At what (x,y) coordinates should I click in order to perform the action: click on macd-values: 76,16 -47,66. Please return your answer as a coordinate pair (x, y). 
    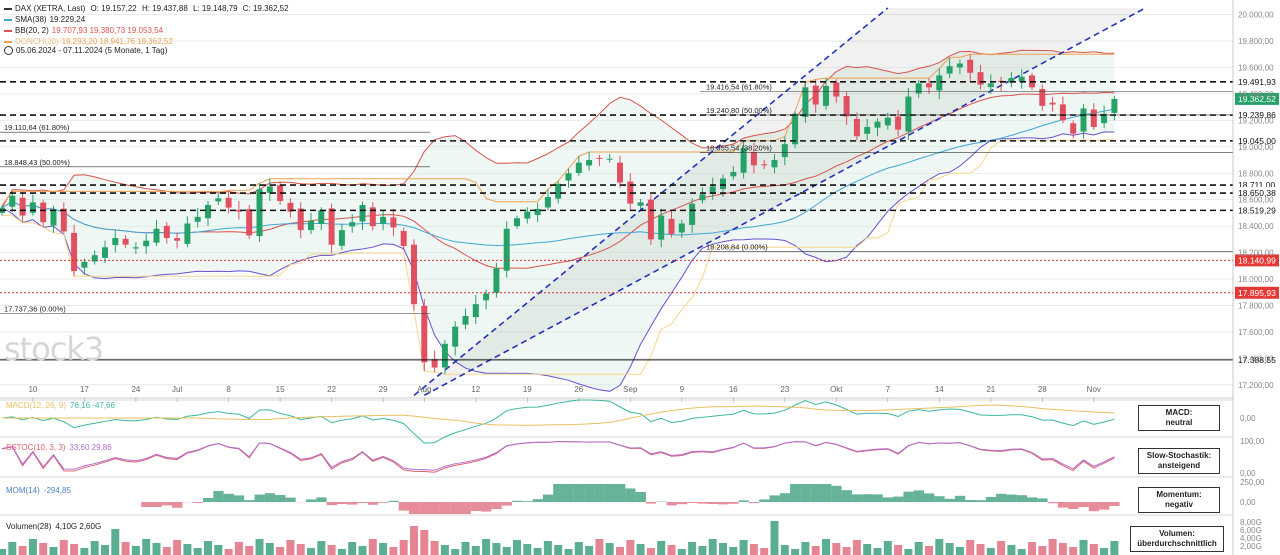
    Looking at the image, I should click on (92, 405).